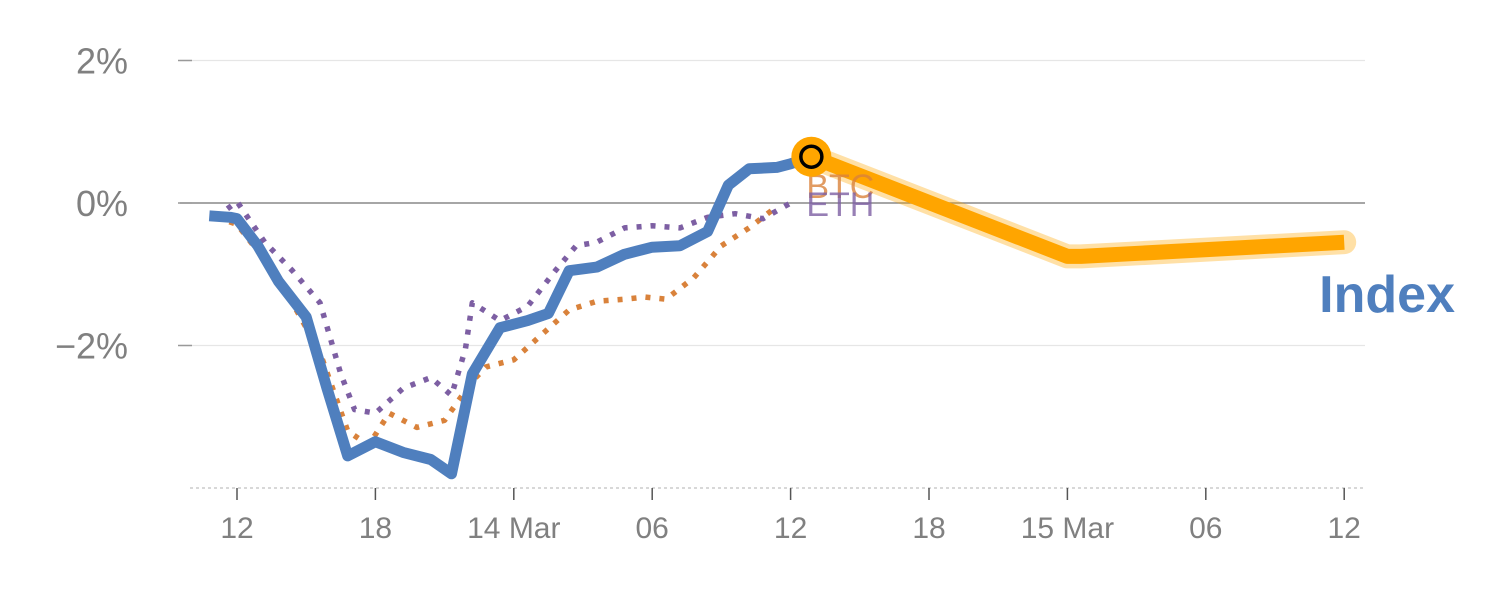 The image size is (1500, 600). What do you see at coordinates (1067, 528) in the screenshot?
I see `x-tick-label: 15 Mar` at bounding box center [1067, 528].